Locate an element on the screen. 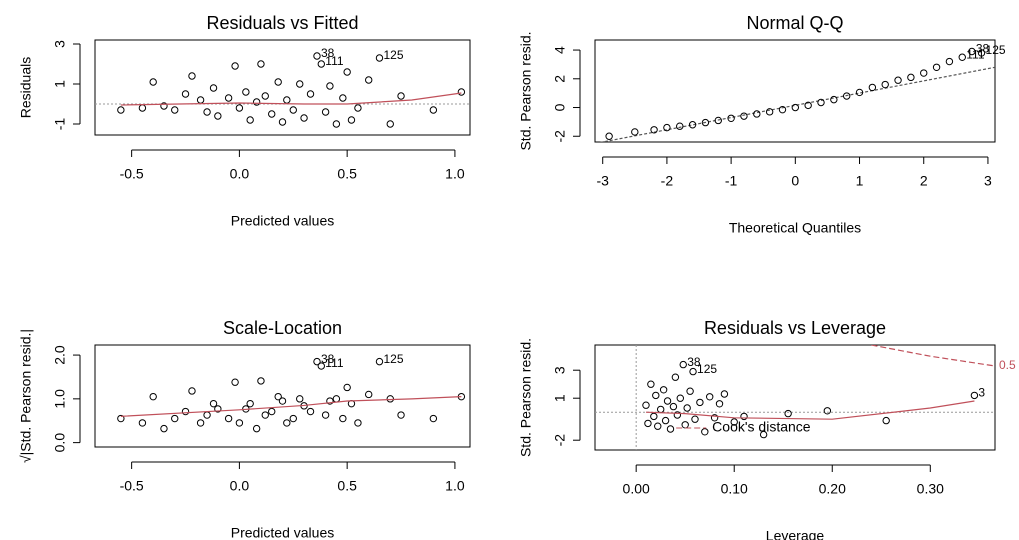  x-axis-label: Theoretical Quantiles is located at coordinates (795, 228).